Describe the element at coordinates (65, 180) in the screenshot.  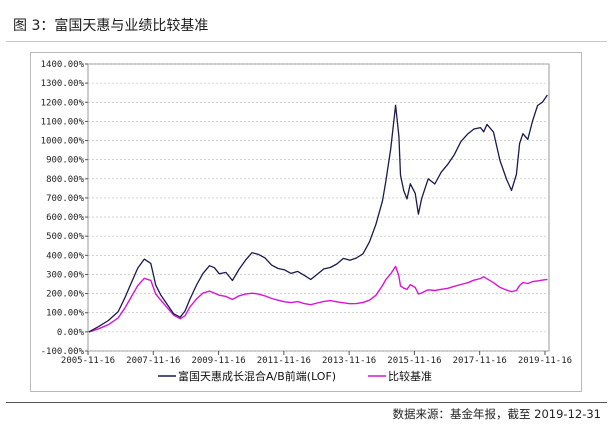
I see `y-tick-label: 800.00%` at that location.